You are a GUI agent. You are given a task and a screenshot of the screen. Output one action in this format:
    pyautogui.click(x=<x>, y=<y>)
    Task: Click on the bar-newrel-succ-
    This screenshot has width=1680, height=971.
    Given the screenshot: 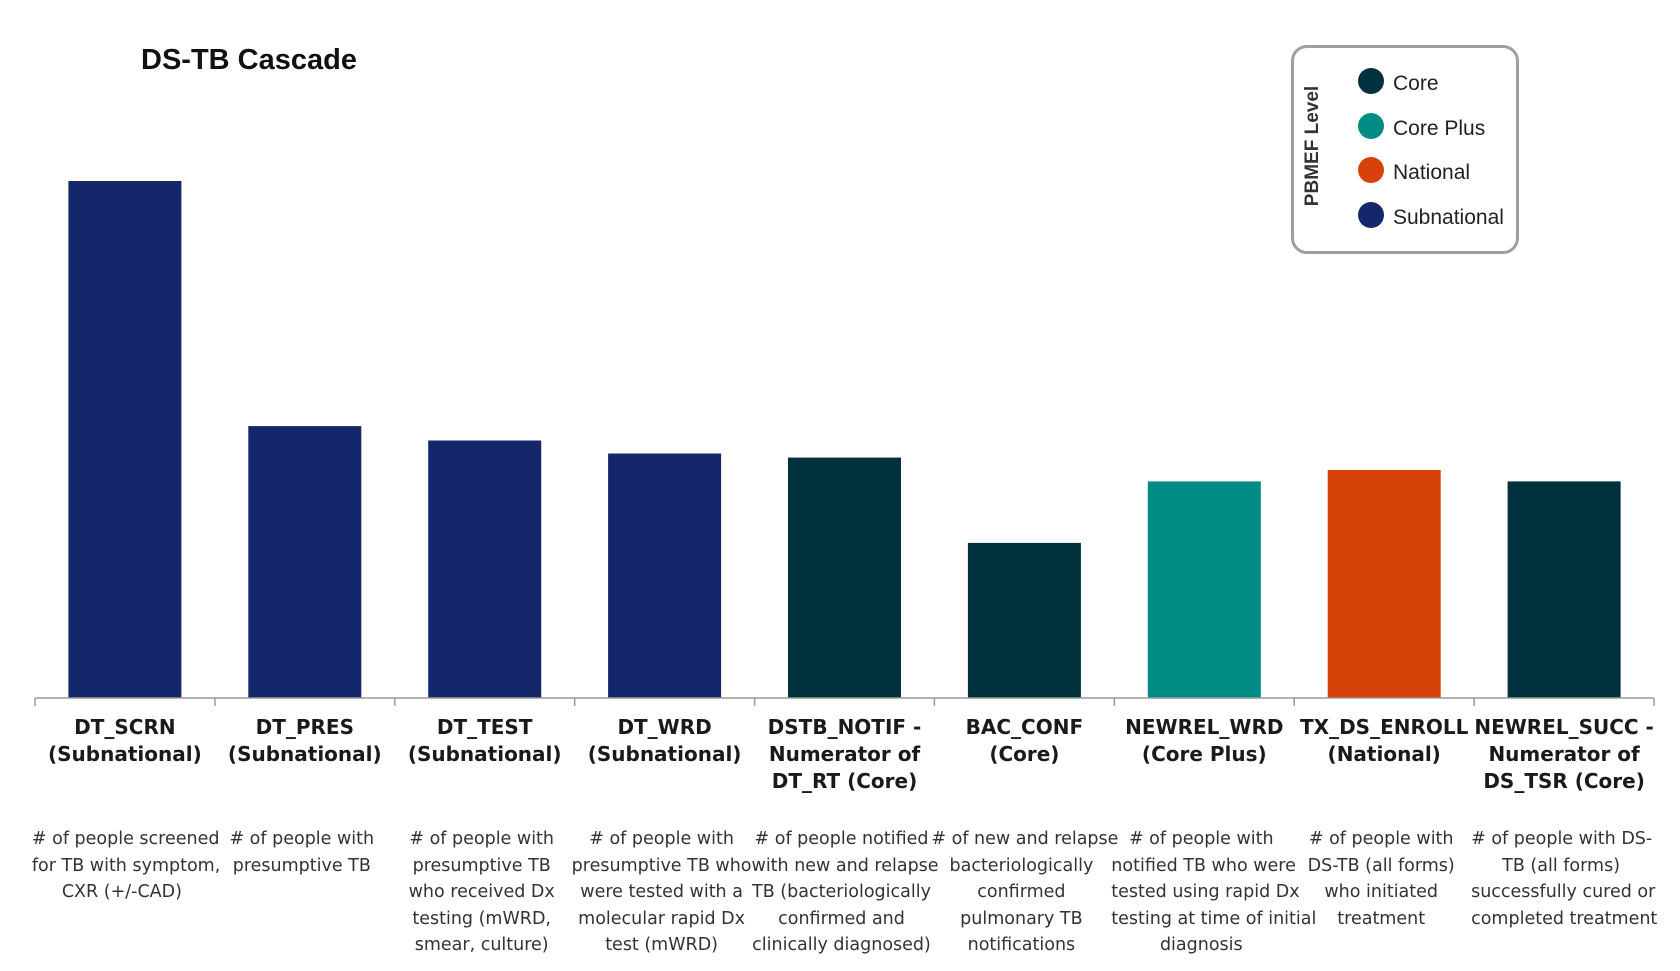 What is the action you would take?
    pyautogui.click(x=1564, y=589)
    